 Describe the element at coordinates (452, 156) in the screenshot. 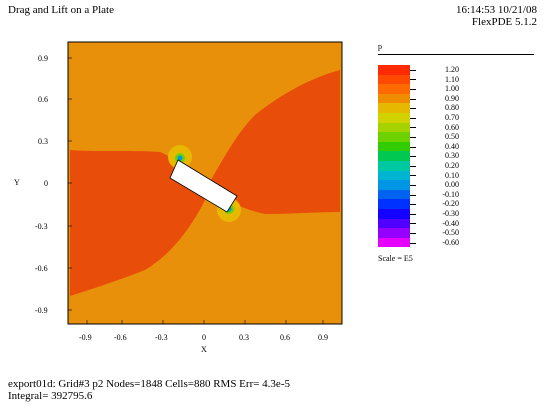

I see `legend-label: 0.30` at that location.